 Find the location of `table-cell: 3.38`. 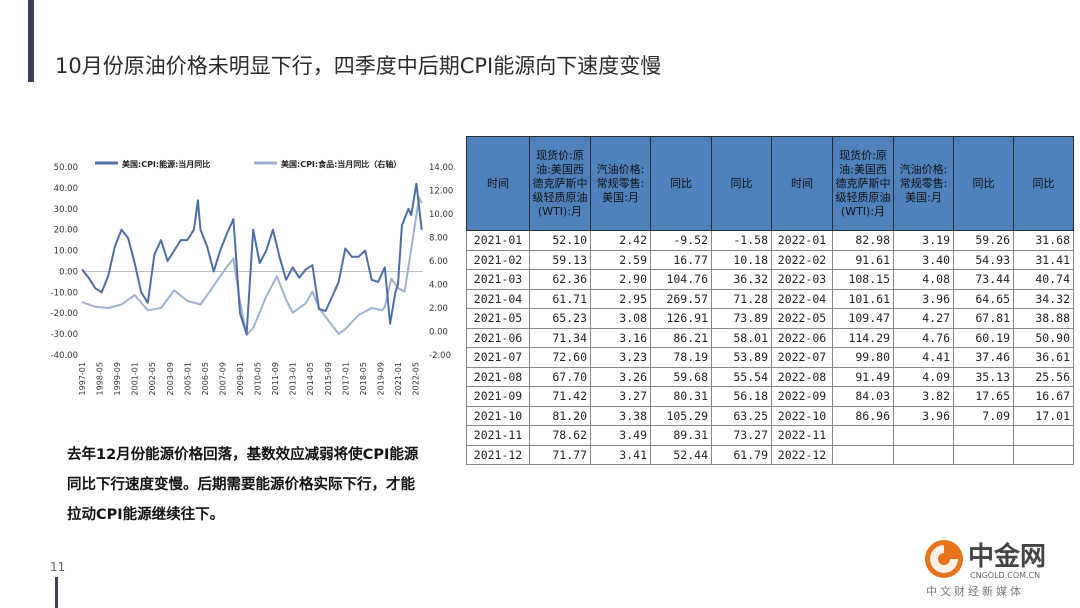

table-cell: 3.38 is located at coordinates (620, 415).